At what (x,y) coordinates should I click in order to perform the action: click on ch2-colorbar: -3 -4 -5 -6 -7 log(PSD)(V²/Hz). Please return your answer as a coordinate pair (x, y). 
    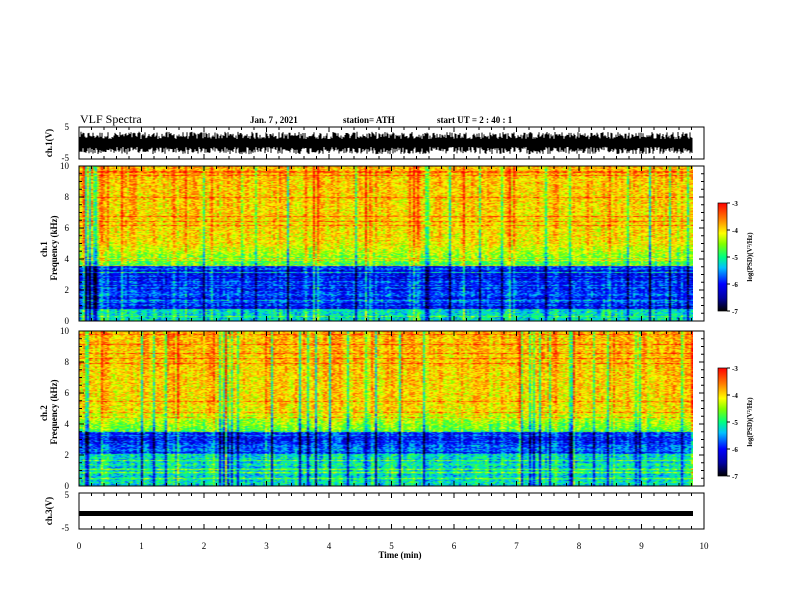
    Looking at the image, I should click on (735, 423).